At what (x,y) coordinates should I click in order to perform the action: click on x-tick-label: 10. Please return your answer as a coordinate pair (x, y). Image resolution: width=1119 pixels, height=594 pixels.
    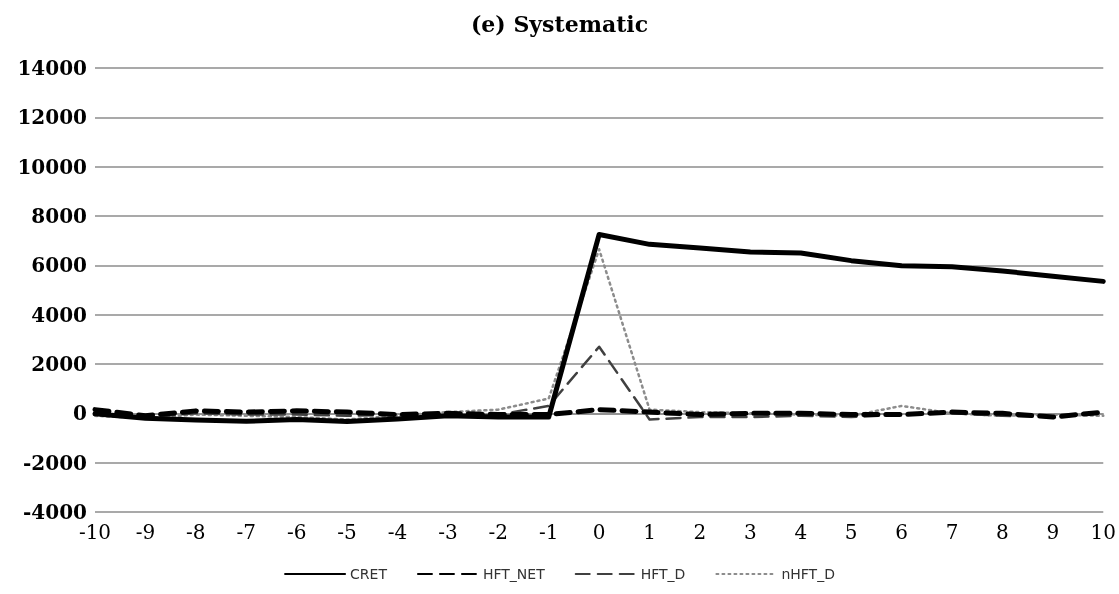
    Looking at the image, I should click on (1103, 532).